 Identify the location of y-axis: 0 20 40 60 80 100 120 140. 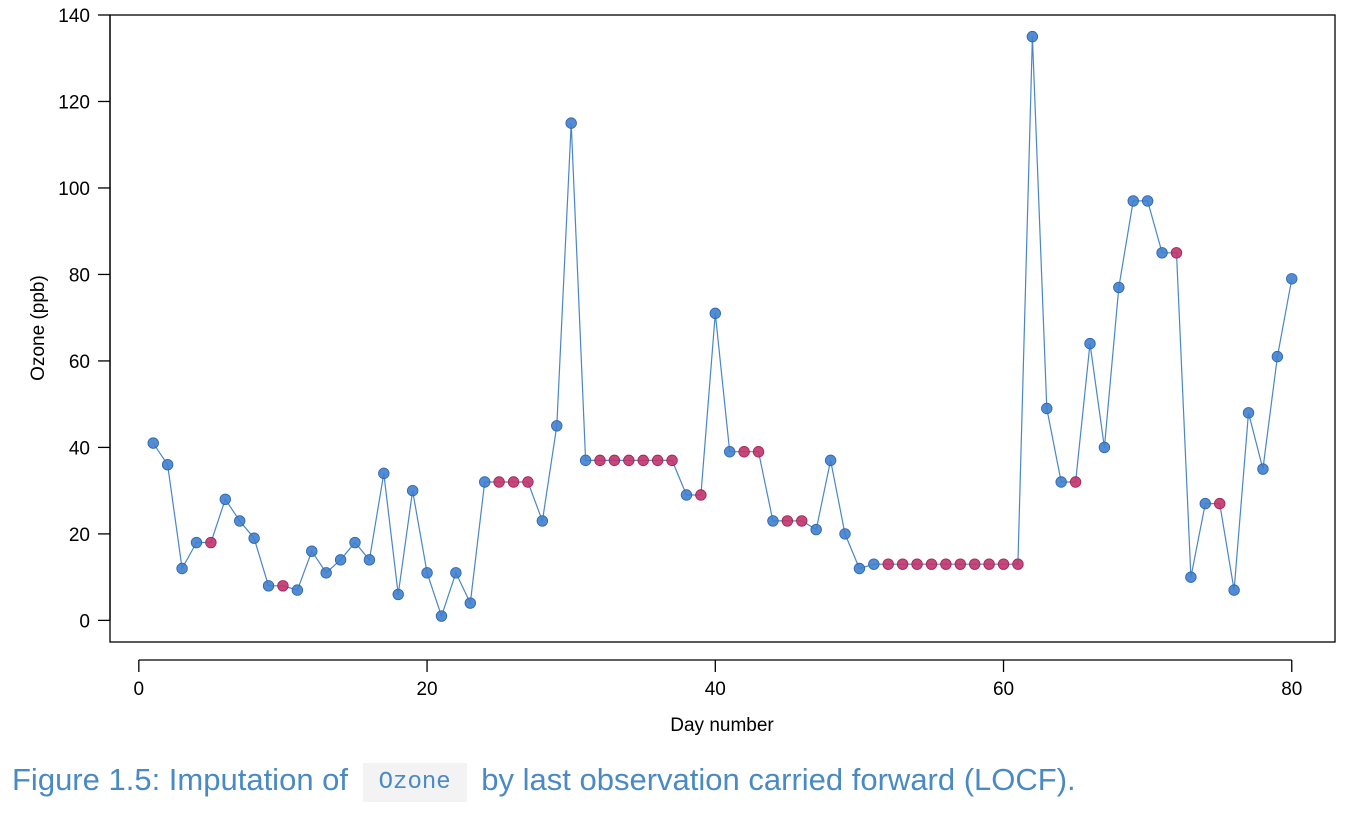
(84, 319).